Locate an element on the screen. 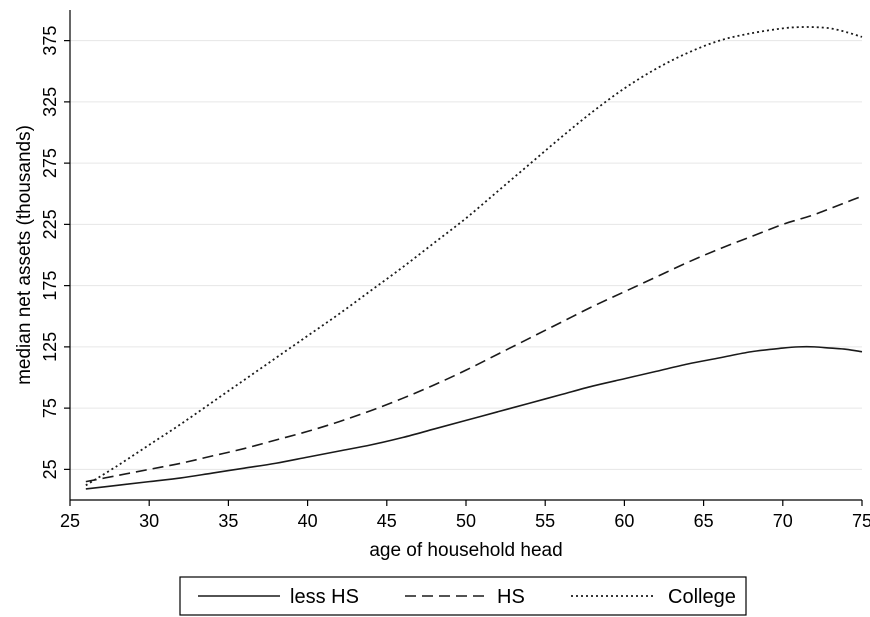 The width and height of the screenshot is (870, 617). y-tick-label: 25 is located at coordinates (50, 469).